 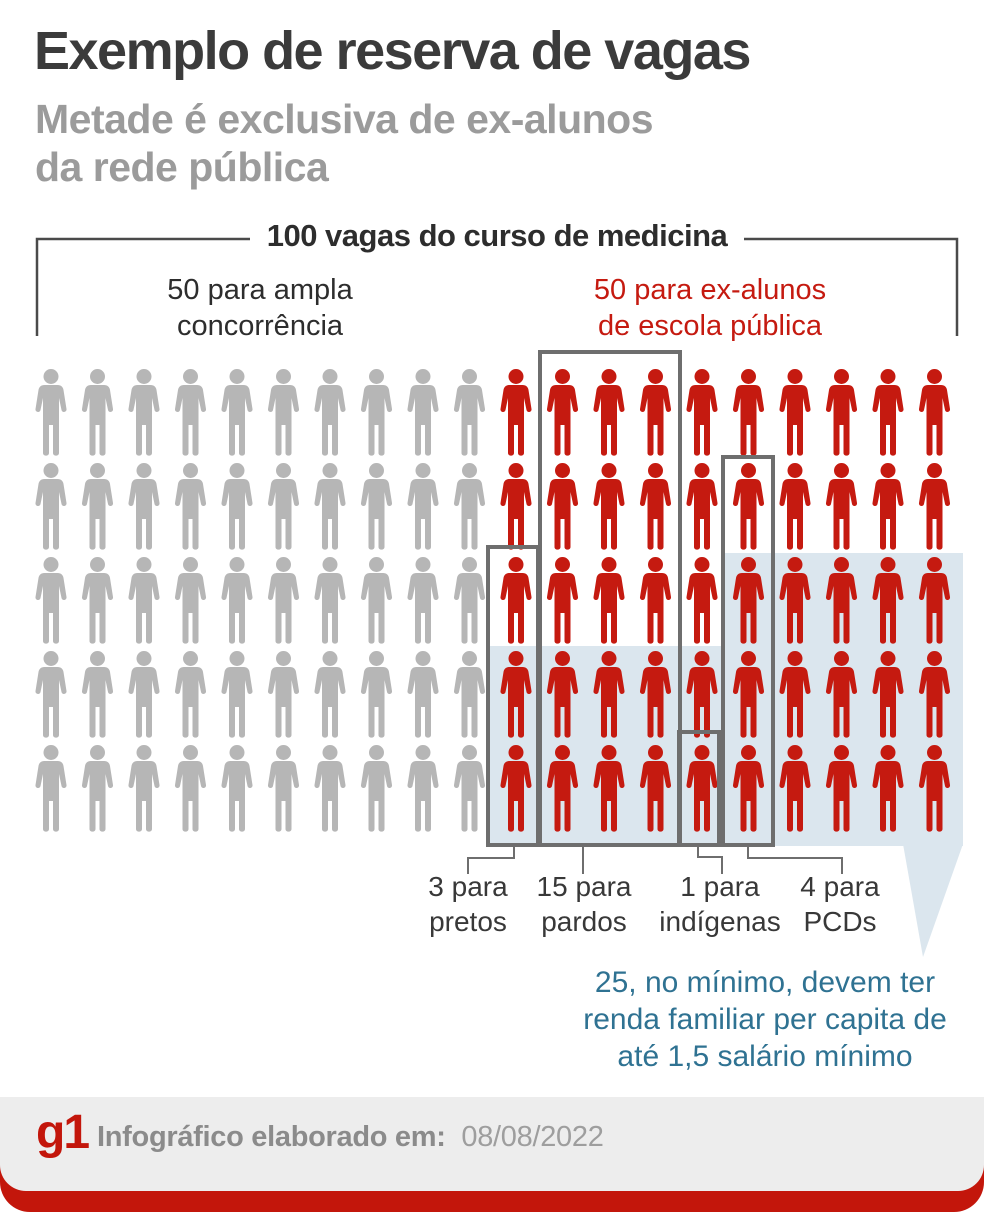 What do you see at coordinates (710, 859) in the screenshot?
I see `connector-indigenas` at bounding box center [710, 859].